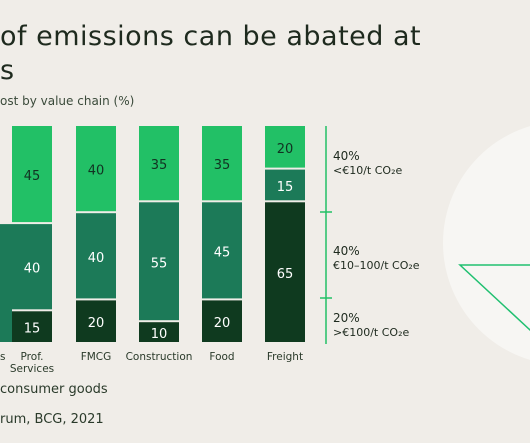 Image resolution: width=530 pixels, height=443 pixels. I want to click on bar-label-low-4: 20, so click(222, 323).